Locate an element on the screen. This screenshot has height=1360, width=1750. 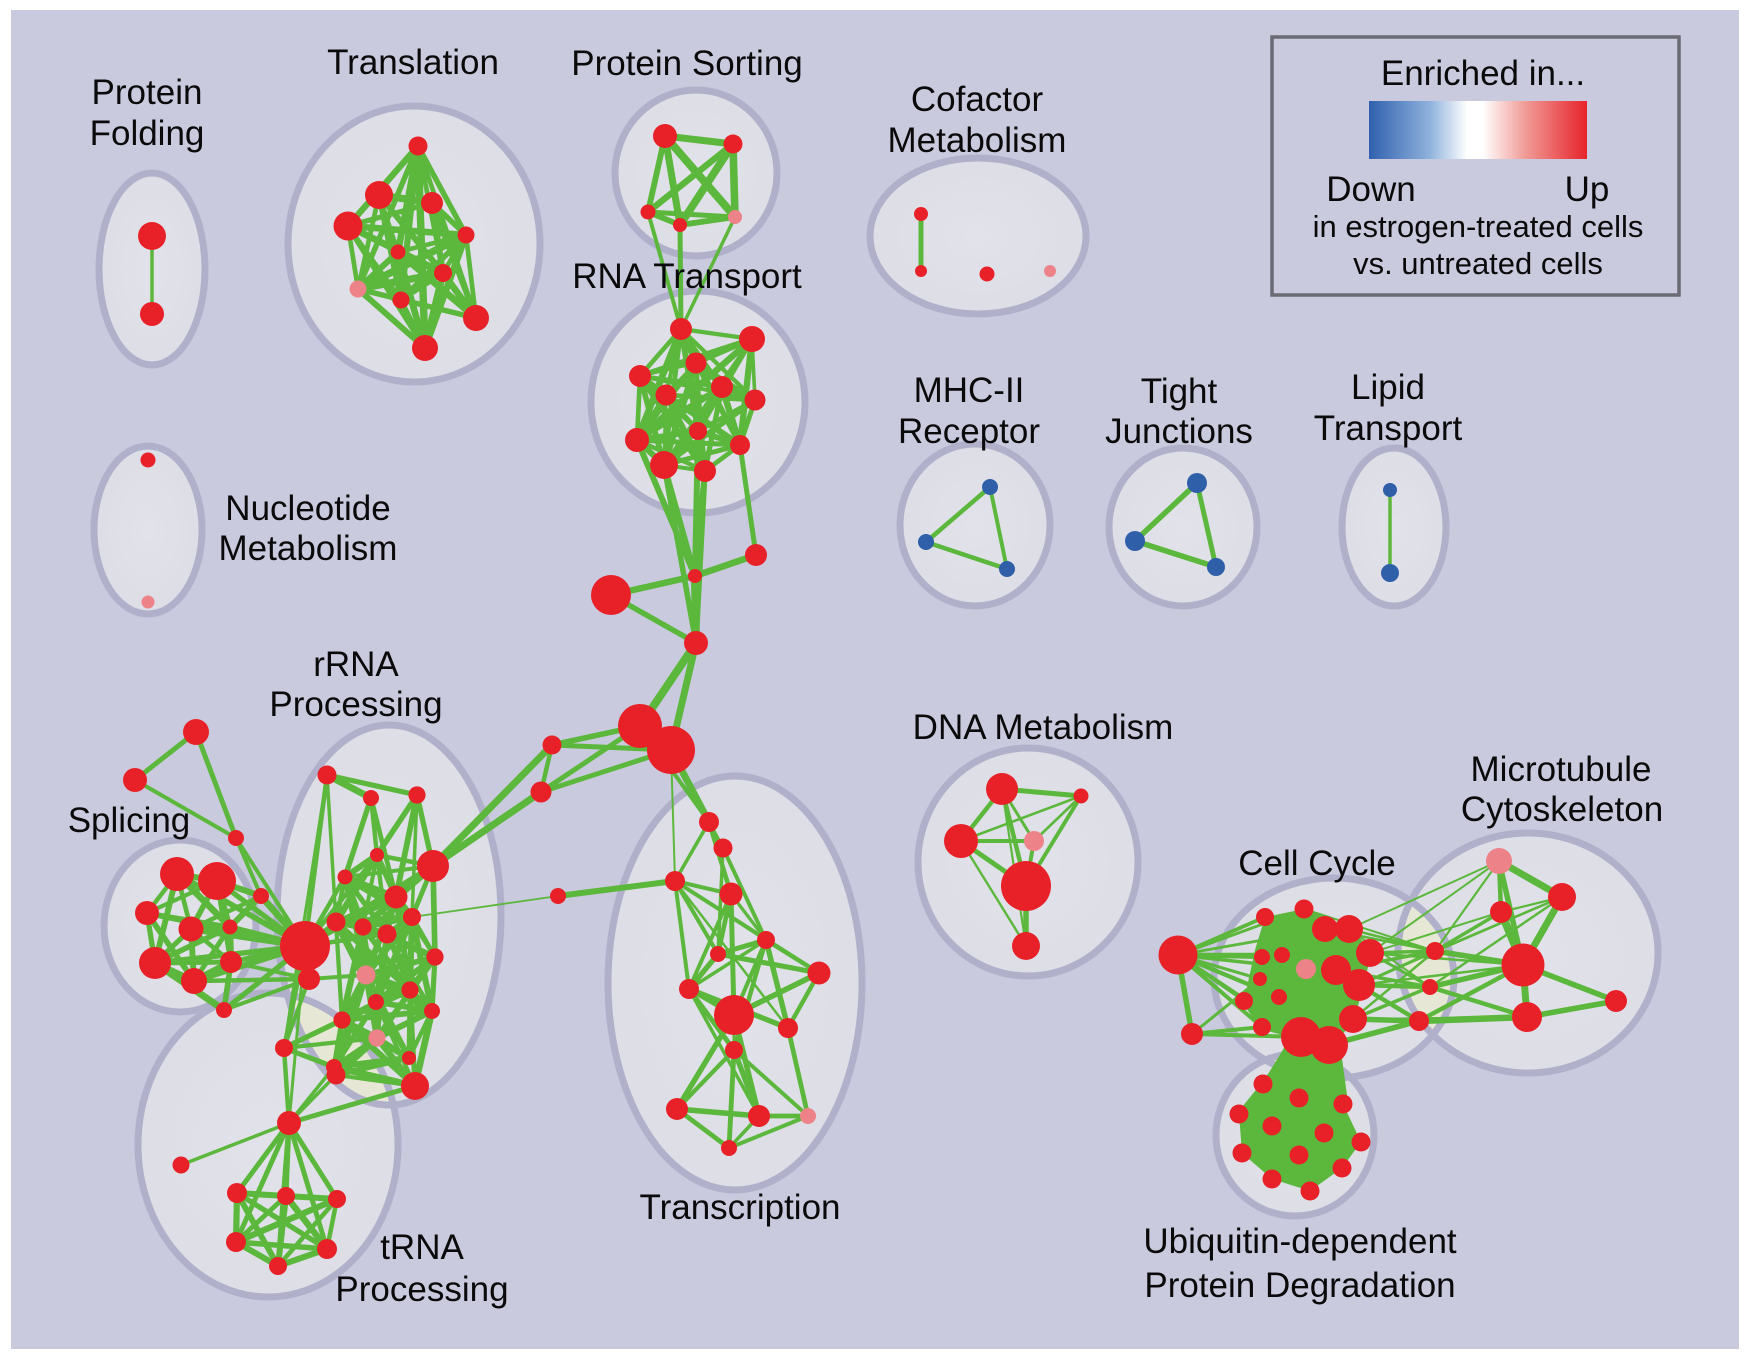
svg-text: Up is located at coordinates (1587, 189).